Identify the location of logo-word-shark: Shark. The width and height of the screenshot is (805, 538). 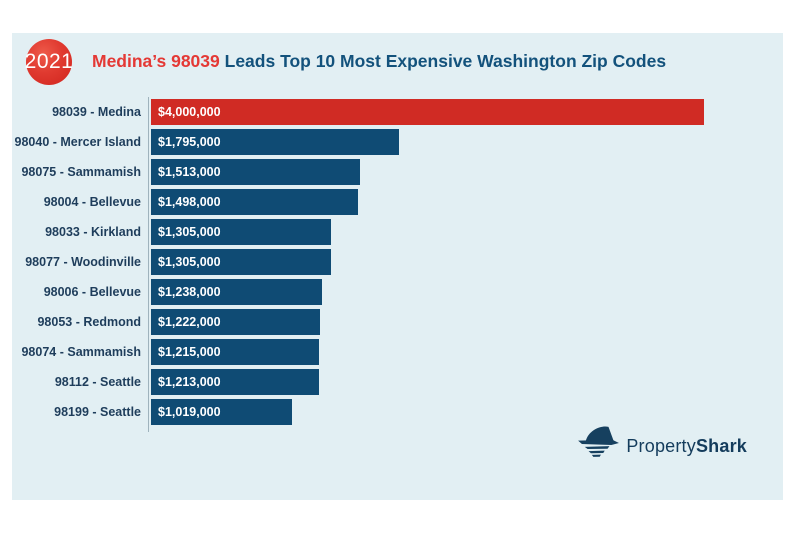
(721, 446).